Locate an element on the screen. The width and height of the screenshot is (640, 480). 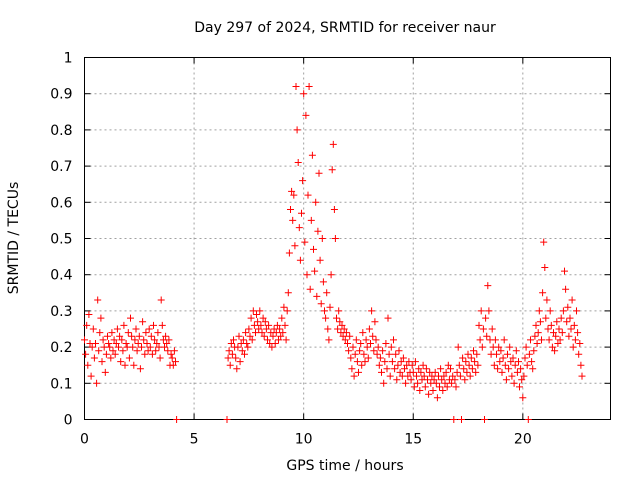
x-tick-label: 0 is located at coordinates (84, 440).